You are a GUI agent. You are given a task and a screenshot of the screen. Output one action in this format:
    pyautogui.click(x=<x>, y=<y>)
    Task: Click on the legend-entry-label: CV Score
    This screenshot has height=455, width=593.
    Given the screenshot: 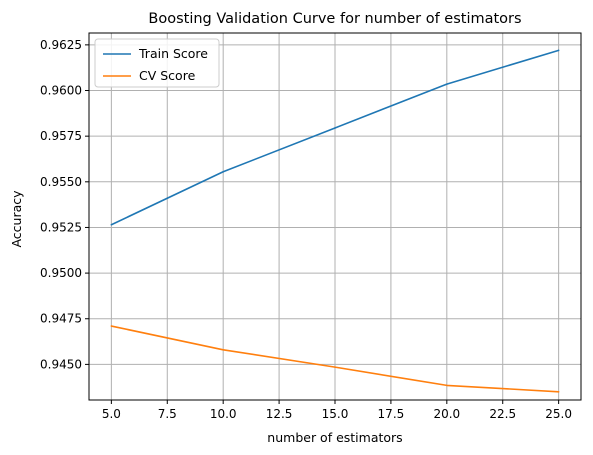 What is the action you would take?
    pyautogui.click(x=167, y=75)
    